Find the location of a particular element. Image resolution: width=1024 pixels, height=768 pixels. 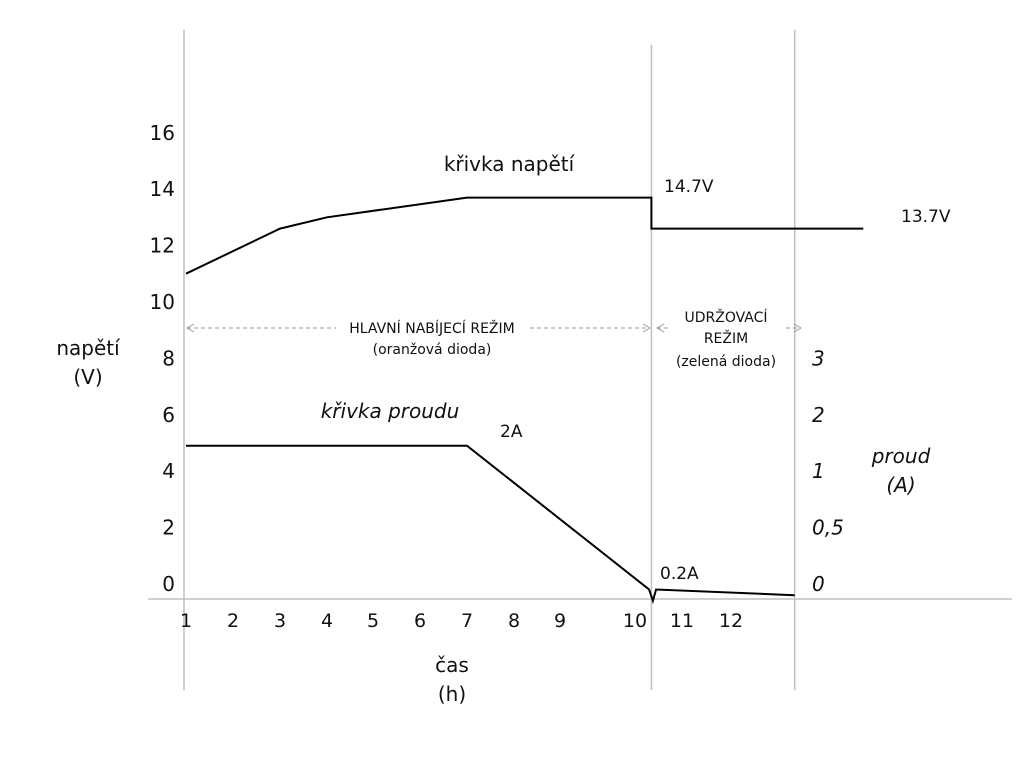

y-right-tick-label: 0,5 is located at coordinates (828, 528).